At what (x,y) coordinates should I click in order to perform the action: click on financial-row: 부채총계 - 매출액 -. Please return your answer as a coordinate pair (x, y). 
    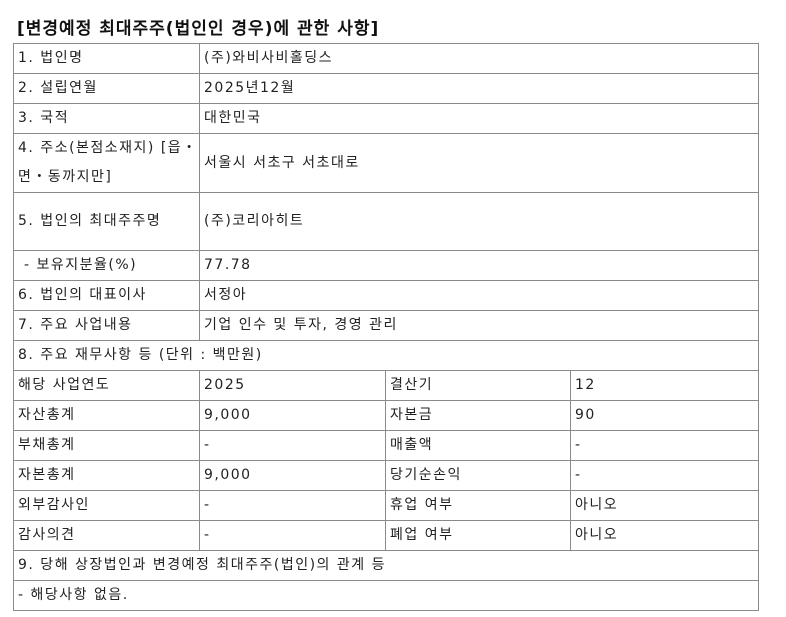
    Looking at the image, I should click on (386, 445).